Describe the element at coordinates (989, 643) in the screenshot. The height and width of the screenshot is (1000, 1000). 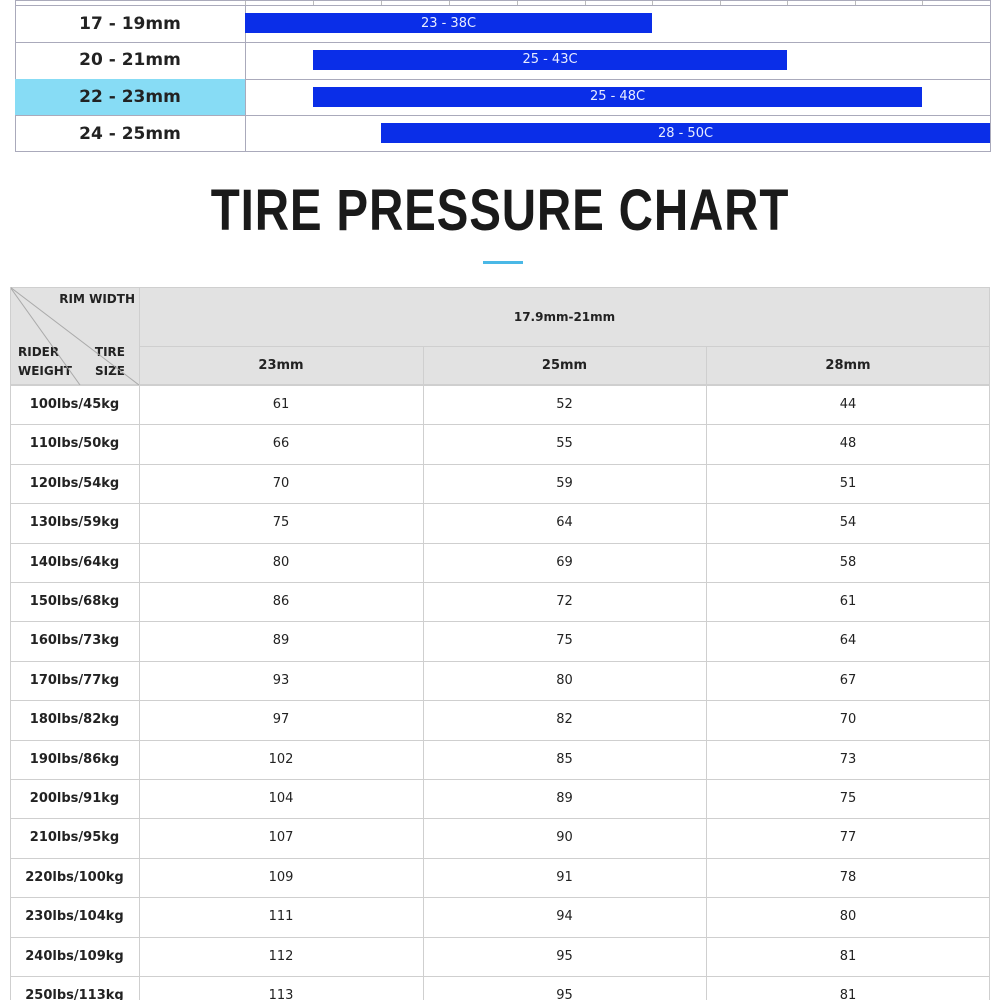
I see `right-border` at that location.